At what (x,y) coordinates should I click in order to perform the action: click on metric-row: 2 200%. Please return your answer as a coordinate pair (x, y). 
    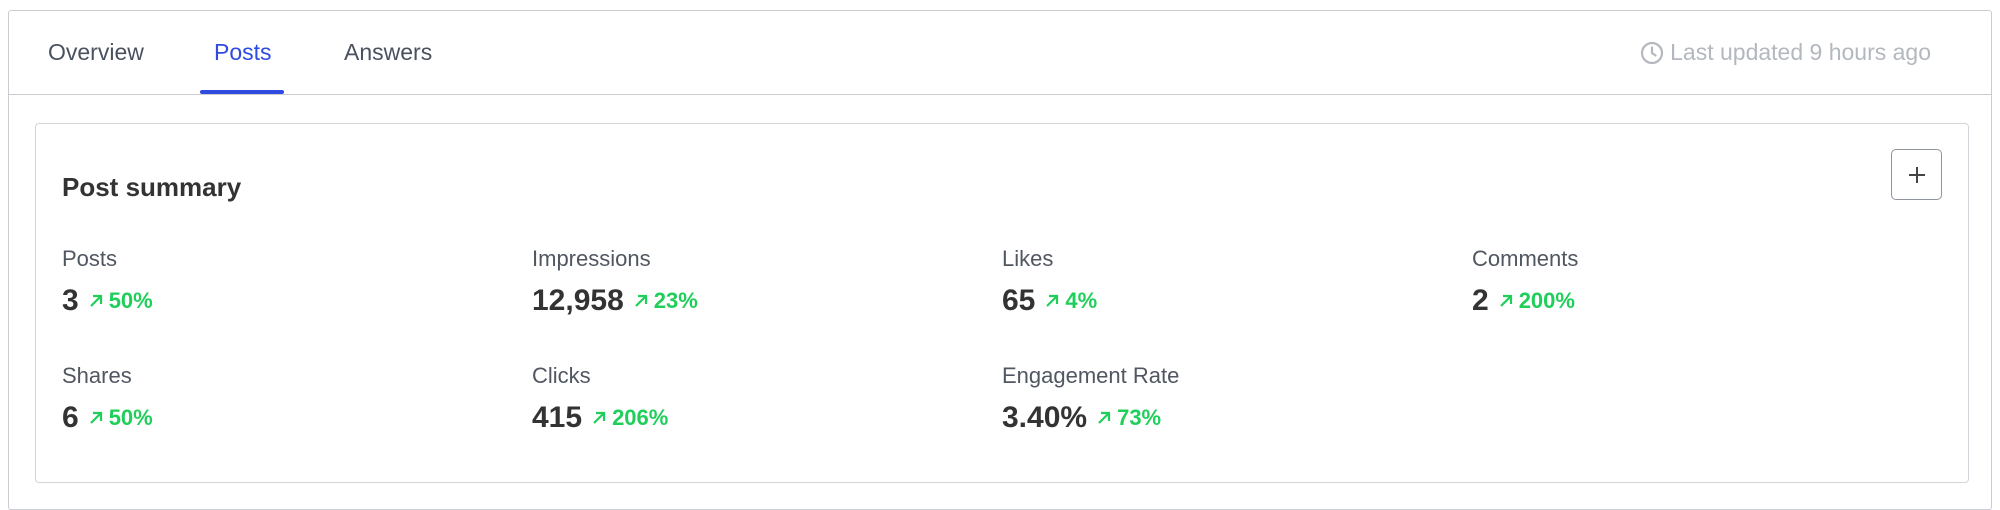
    Looking at the image, I should click on (1525, 301).